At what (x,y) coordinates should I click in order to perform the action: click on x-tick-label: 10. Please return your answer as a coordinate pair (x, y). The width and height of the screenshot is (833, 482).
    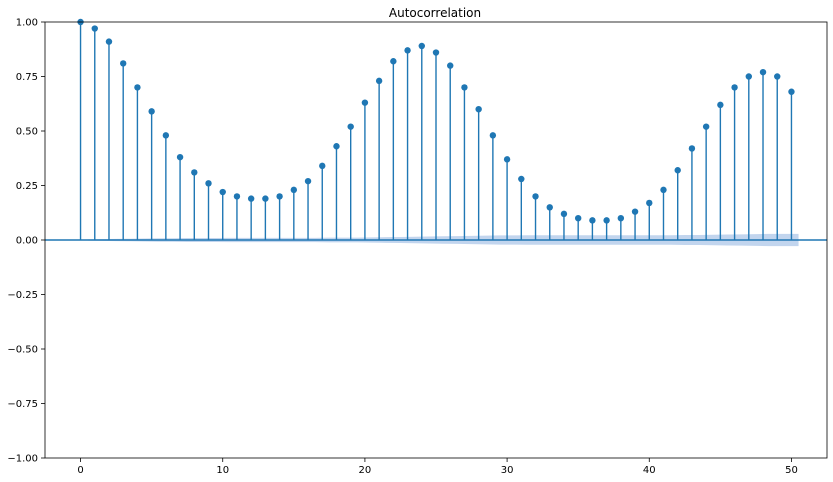
    Looking at the image, I should click on (222, 470).